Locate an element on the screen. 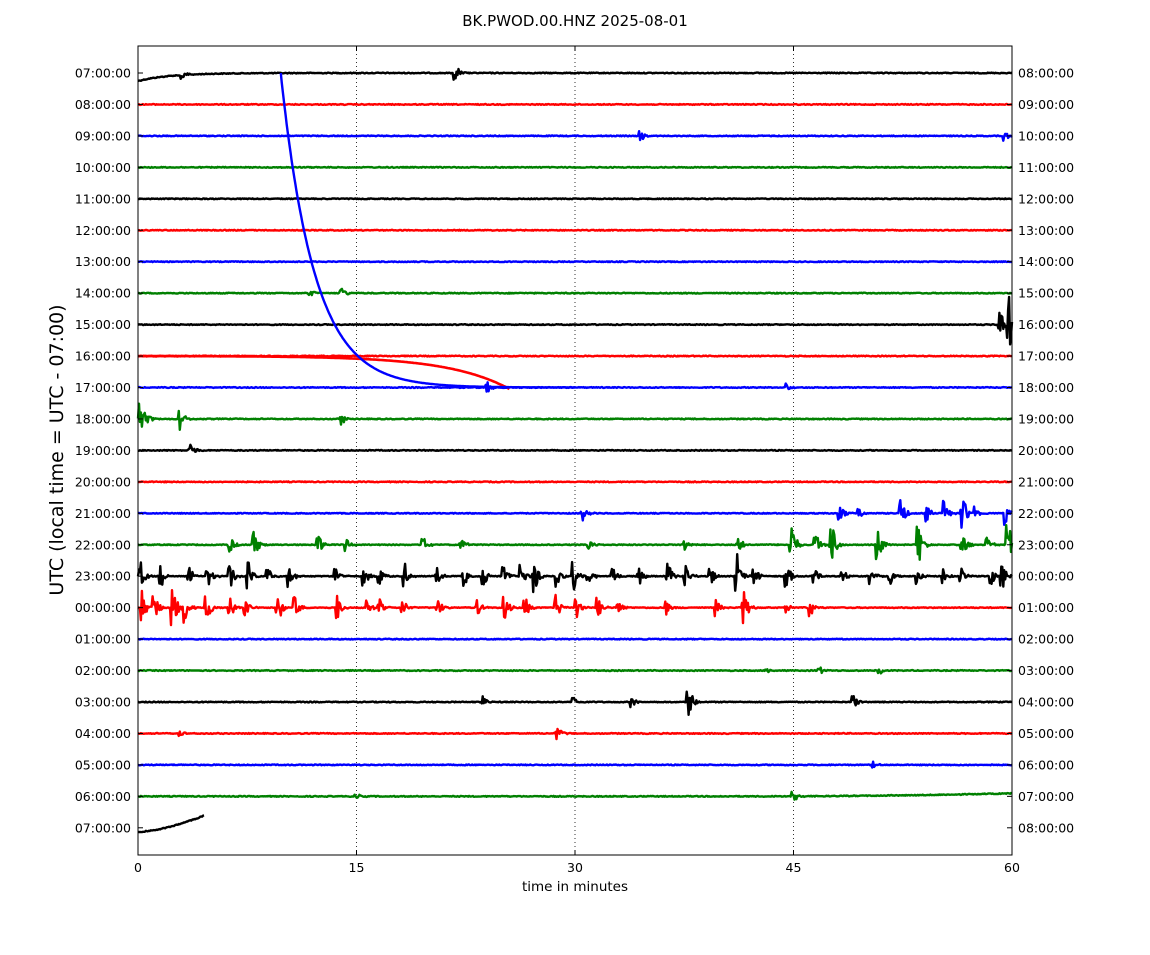  y-axis-label: UTC (local time = UTC - 07:00) is located at coordinates (57, 449).